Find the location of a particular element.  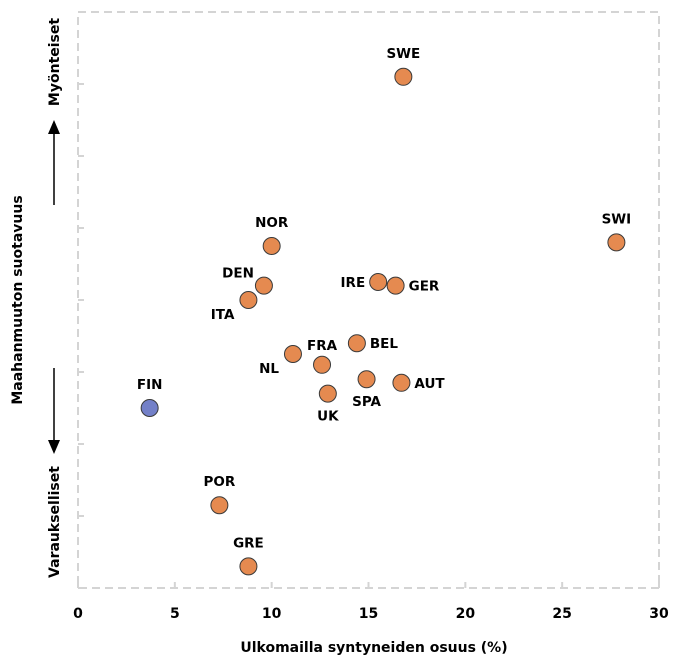

point-ita is located at coordinates (248, 300).